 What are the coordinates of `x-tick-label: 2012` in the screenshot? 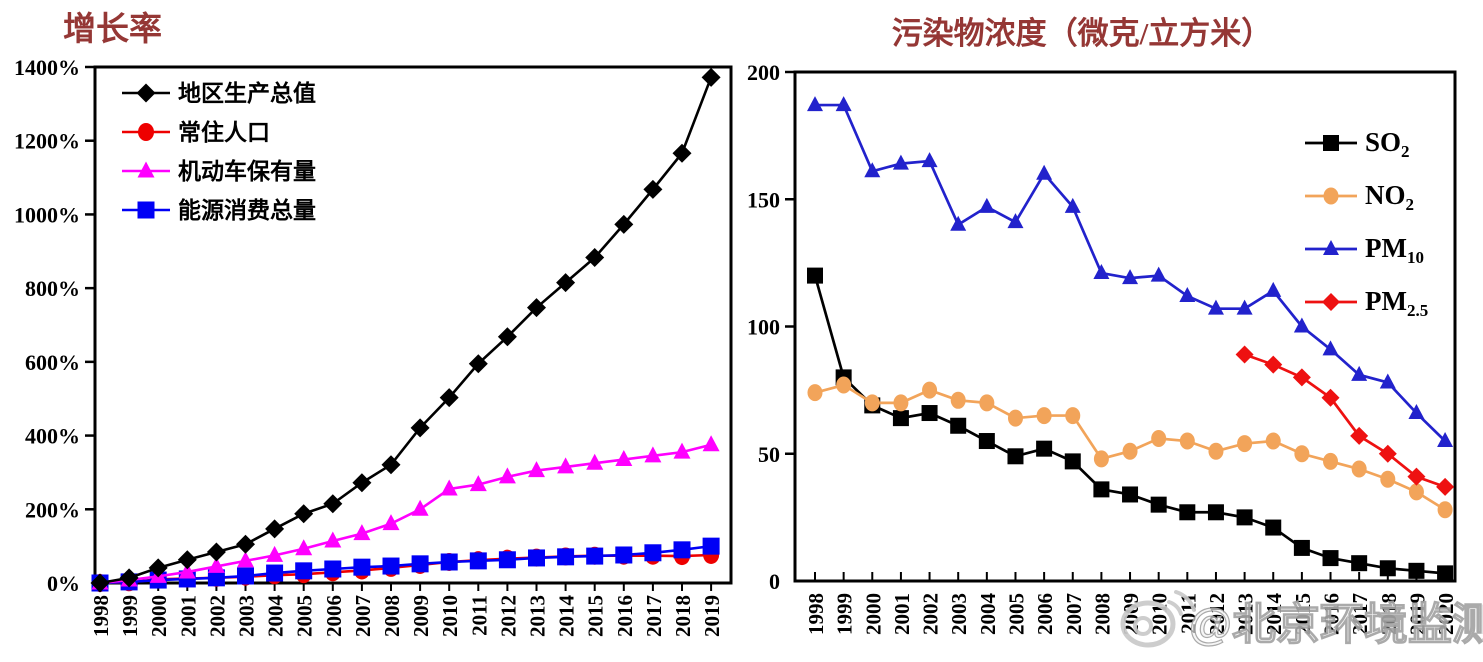 It's located at (1217, 614).